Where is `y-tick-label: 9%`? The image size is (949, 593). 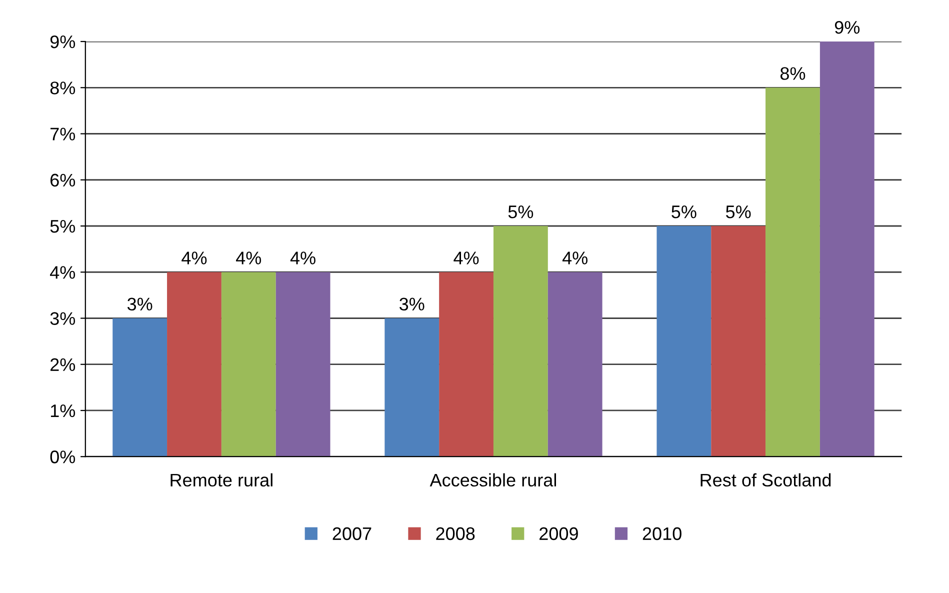
y-tick-label: 9% is located at coordinates (63, 41).